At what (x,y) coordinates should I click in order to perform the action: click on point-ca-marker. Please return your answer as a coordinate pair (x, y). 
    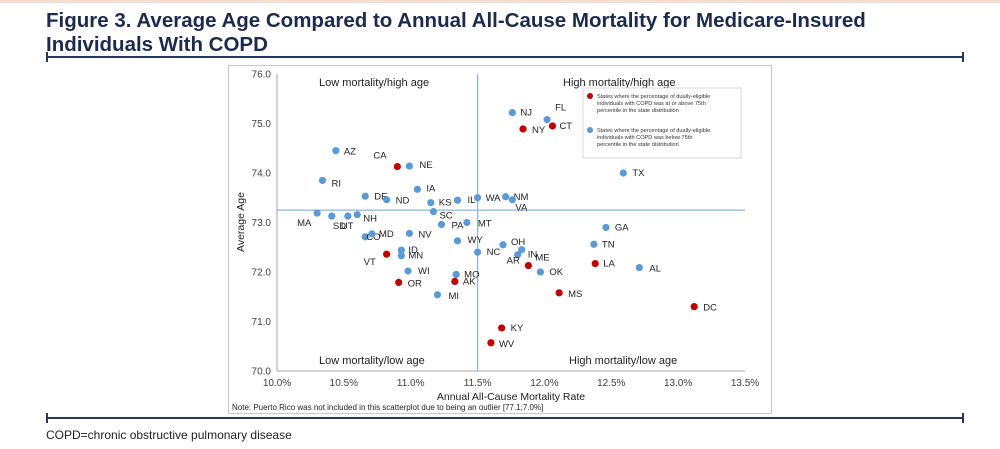
    Looking at the image, I should click on (397, 166).